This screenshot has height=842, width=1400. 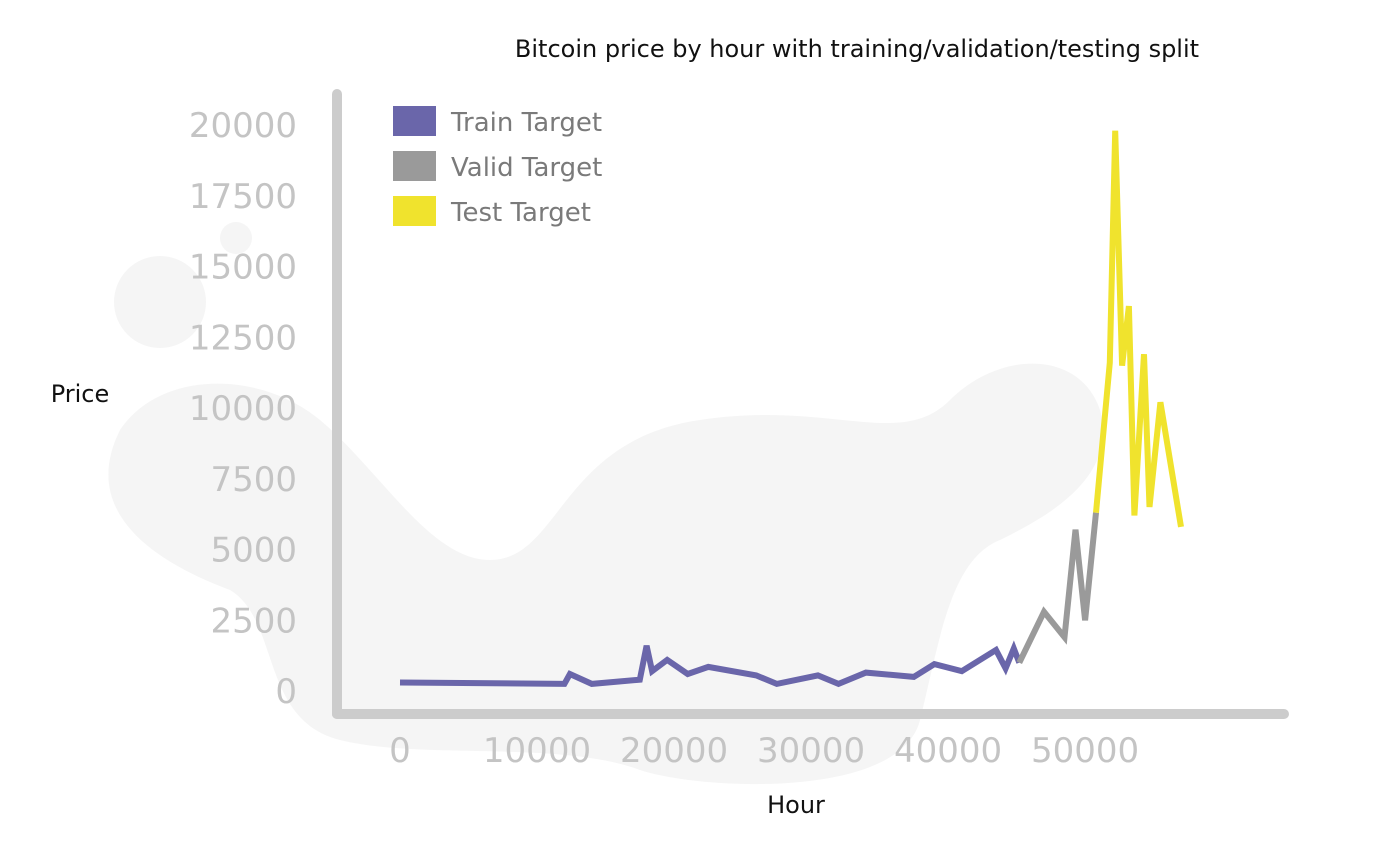 I want to click on y-tick-label: 15000, so click(x=243, y=268).